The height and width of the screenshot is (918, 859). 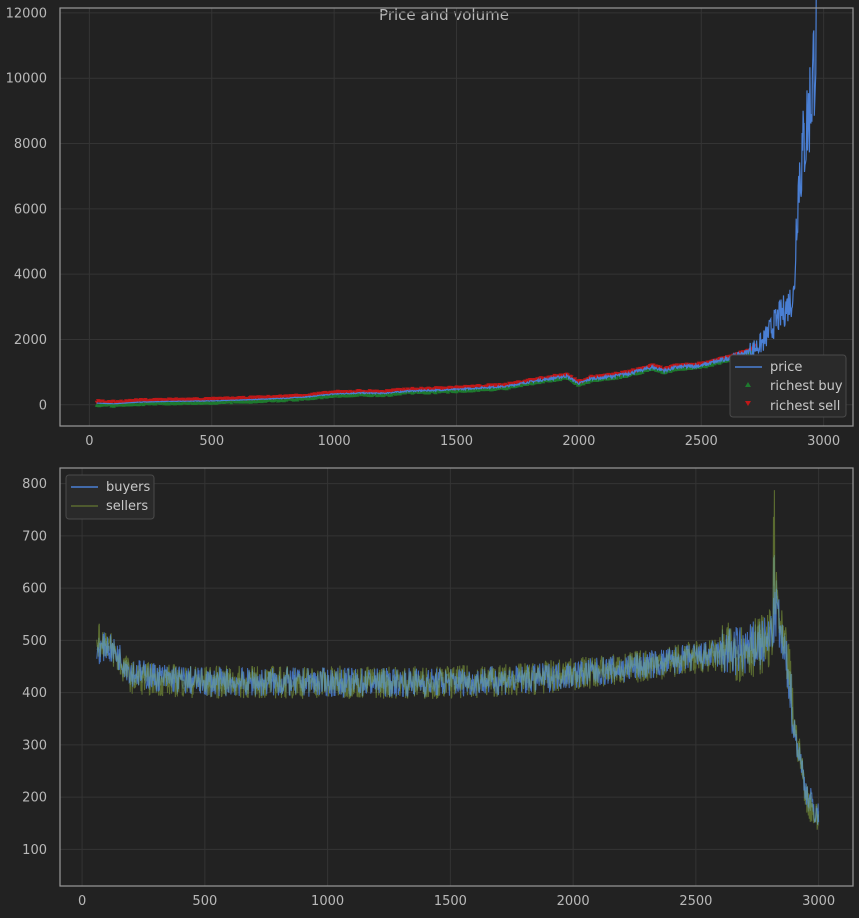 What do you see at coordinates (573, 901) in the screenshot?
I see `volume-xtick-label: 2000` at bounding box center [573, 901].